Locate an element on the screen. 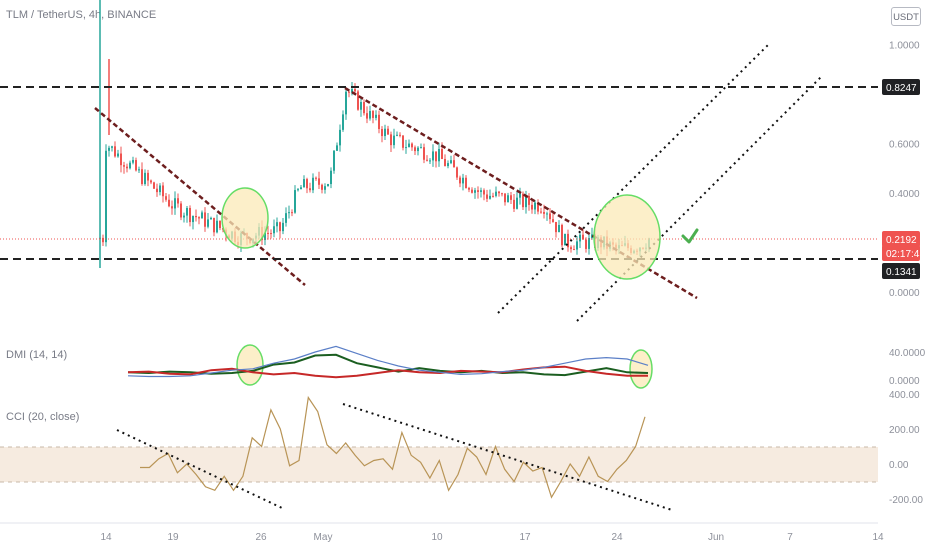 This screenshot has width=932, height=550. price-tags: 0.8247 0.2192 02:17:45 0.1341 is located at coordinates (903, 179).